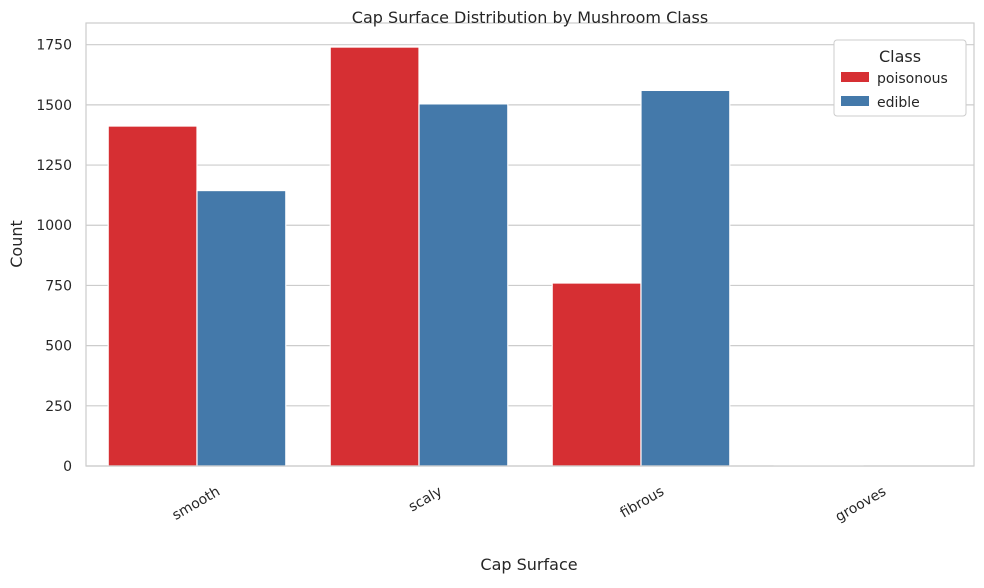 This screenshot has height=588, width=984. I want to click on y-tick-label: 750, so click(58, 286).